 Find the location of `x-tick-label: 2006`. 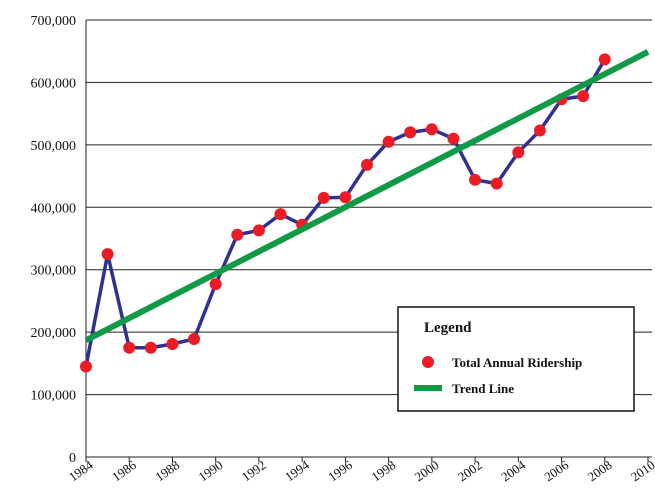

x-tick-label: 2006 is located at coordinates (556, 470).